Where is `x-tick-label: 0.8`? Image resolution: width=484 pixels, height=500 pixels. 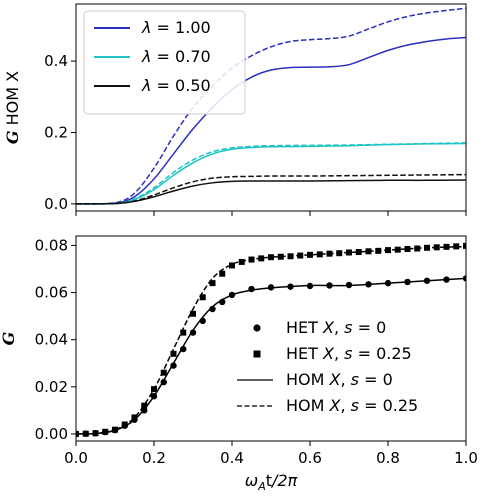 x-tick-label: 0.8 is located at coordinates (388, 458).